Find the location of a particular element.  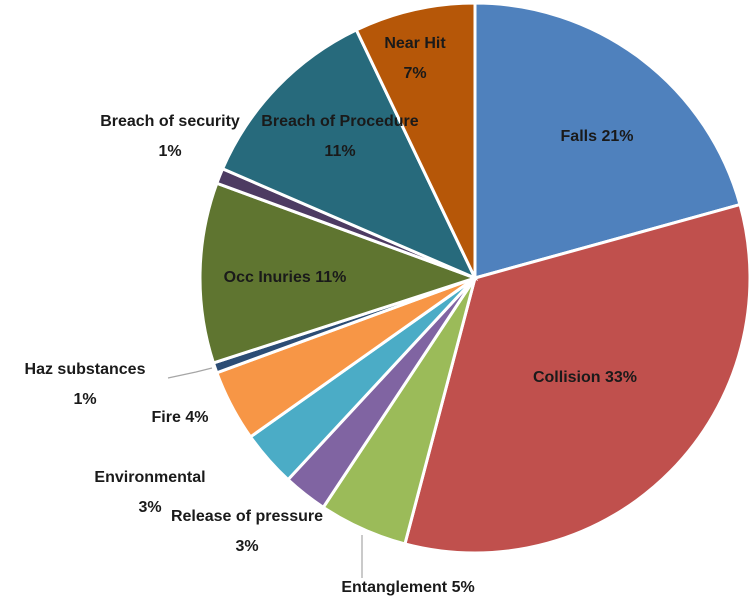

data-label: Fire 4% is located at coordinates (180, 417).